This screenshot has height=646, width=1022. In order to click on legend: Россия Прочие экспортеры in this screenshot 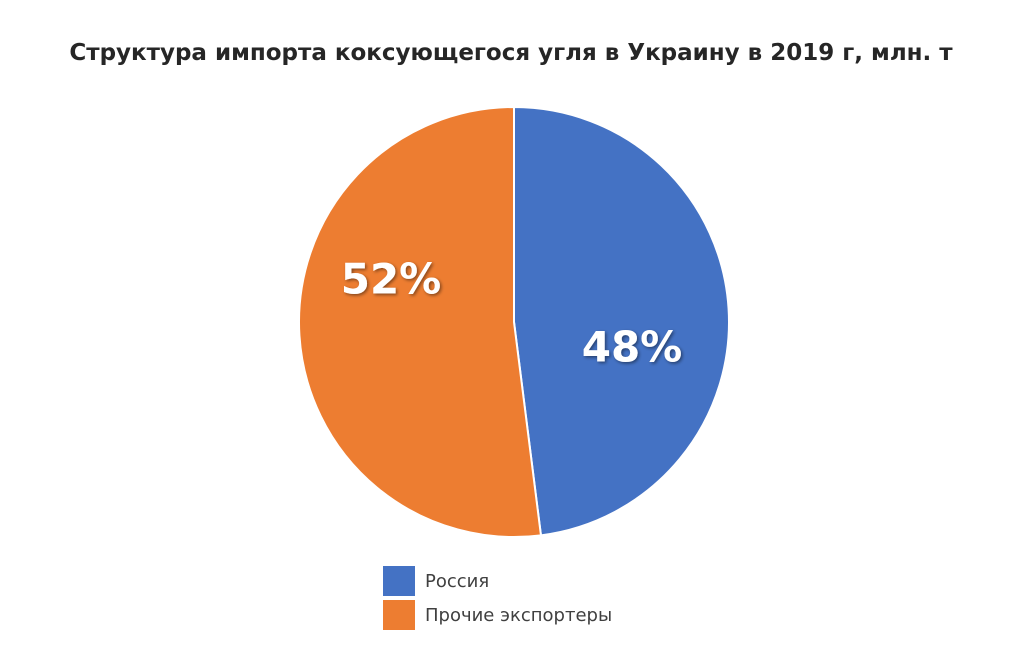, I will do `click(497, 598)`.